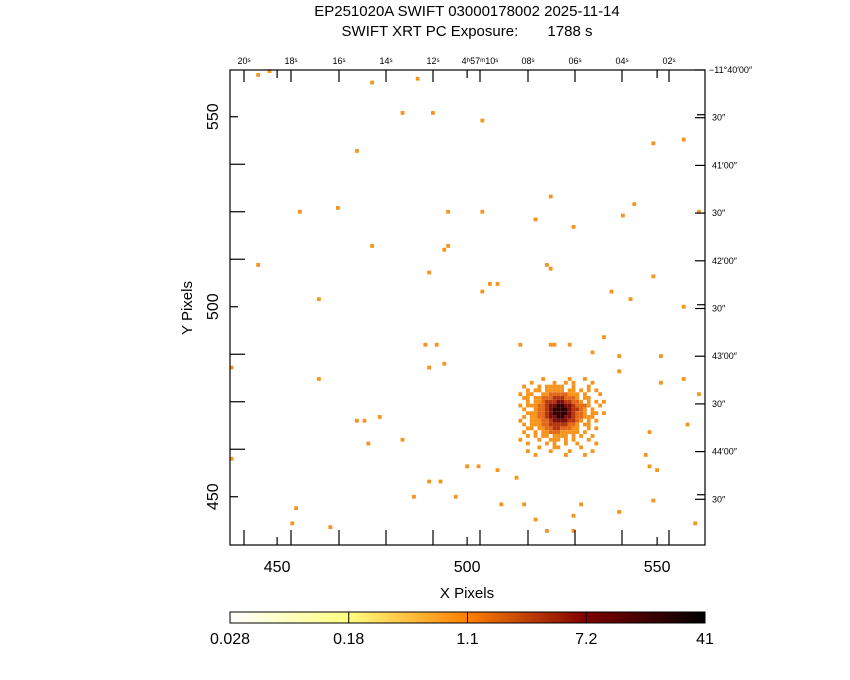  Describe the element at coordinates (187, 308) in the screenshot. I see `y-axis-label: Y Pixels` at that location.